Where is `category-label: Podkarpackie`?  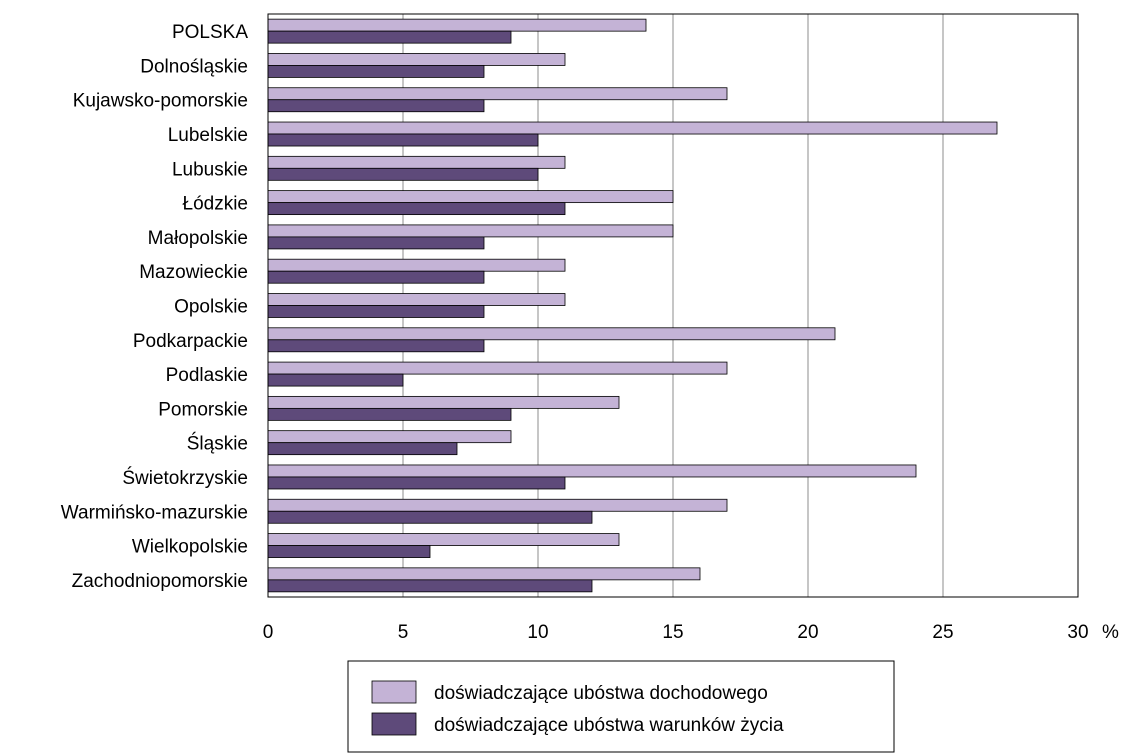 category-label: Podkarpackie is located at coordinates (190, 341).